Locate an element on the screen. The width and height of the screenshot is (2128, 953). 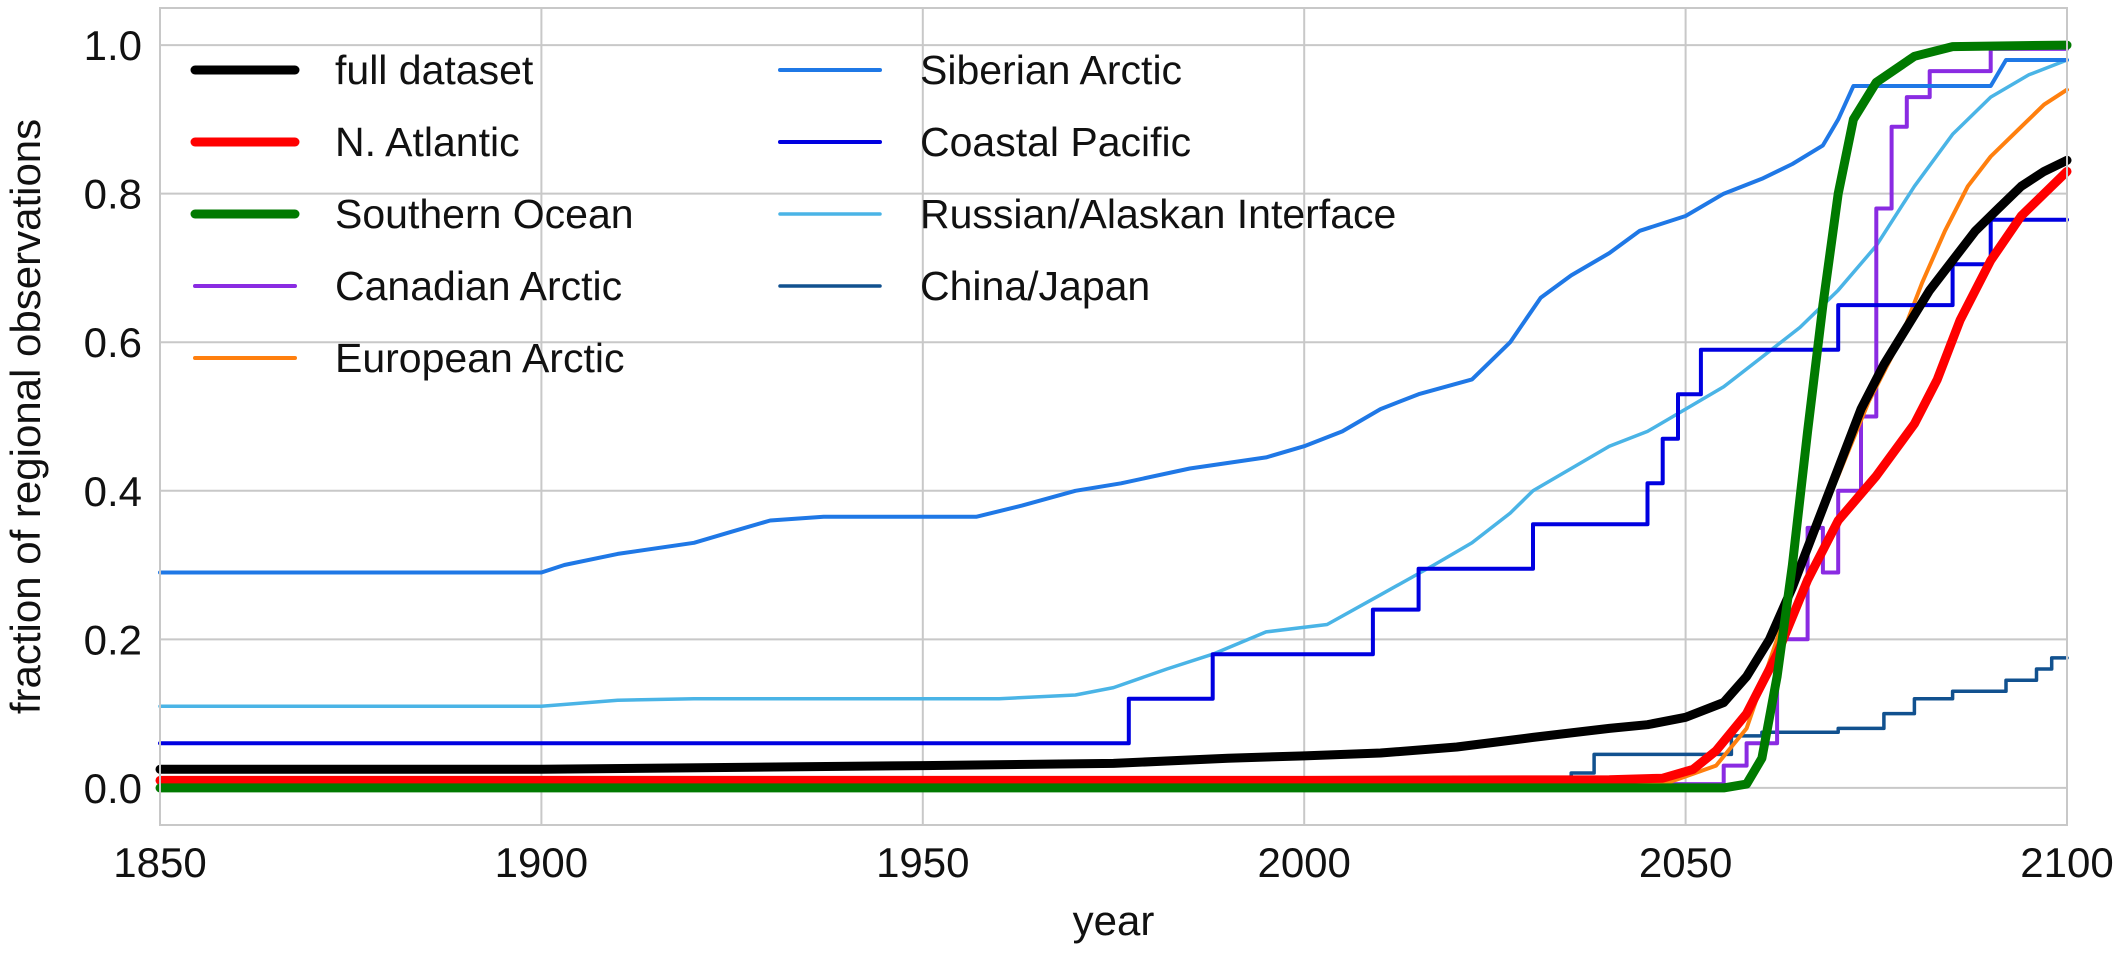
legend-label-canadian-arctic: Canadian Arctic is located at coordinates (478, 286).